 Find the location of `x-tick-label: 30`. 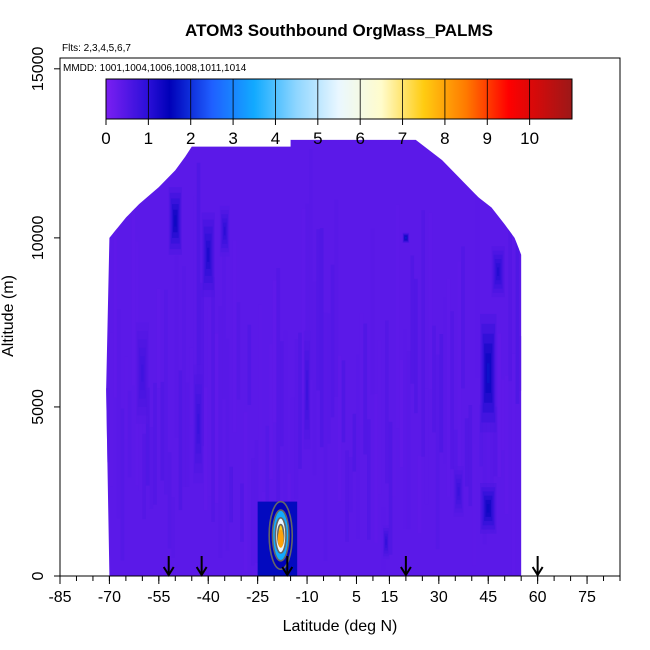

x-tick-label: 30 is located at coordinates (439, 597).